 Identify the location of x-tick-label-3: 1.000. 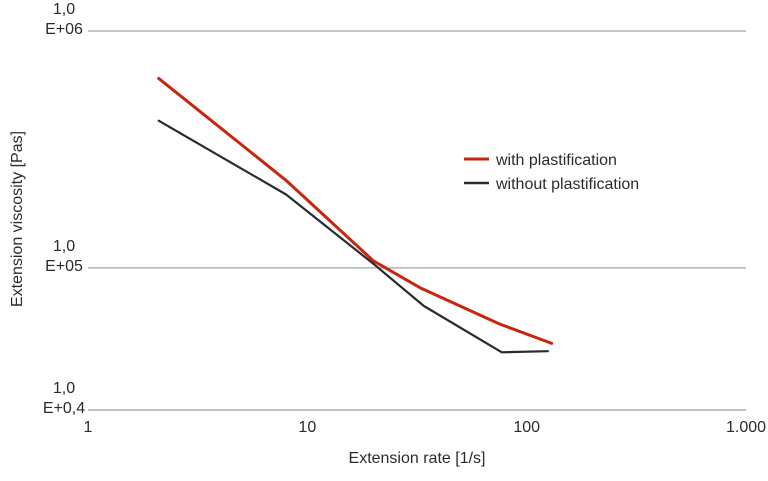
(746, 427).